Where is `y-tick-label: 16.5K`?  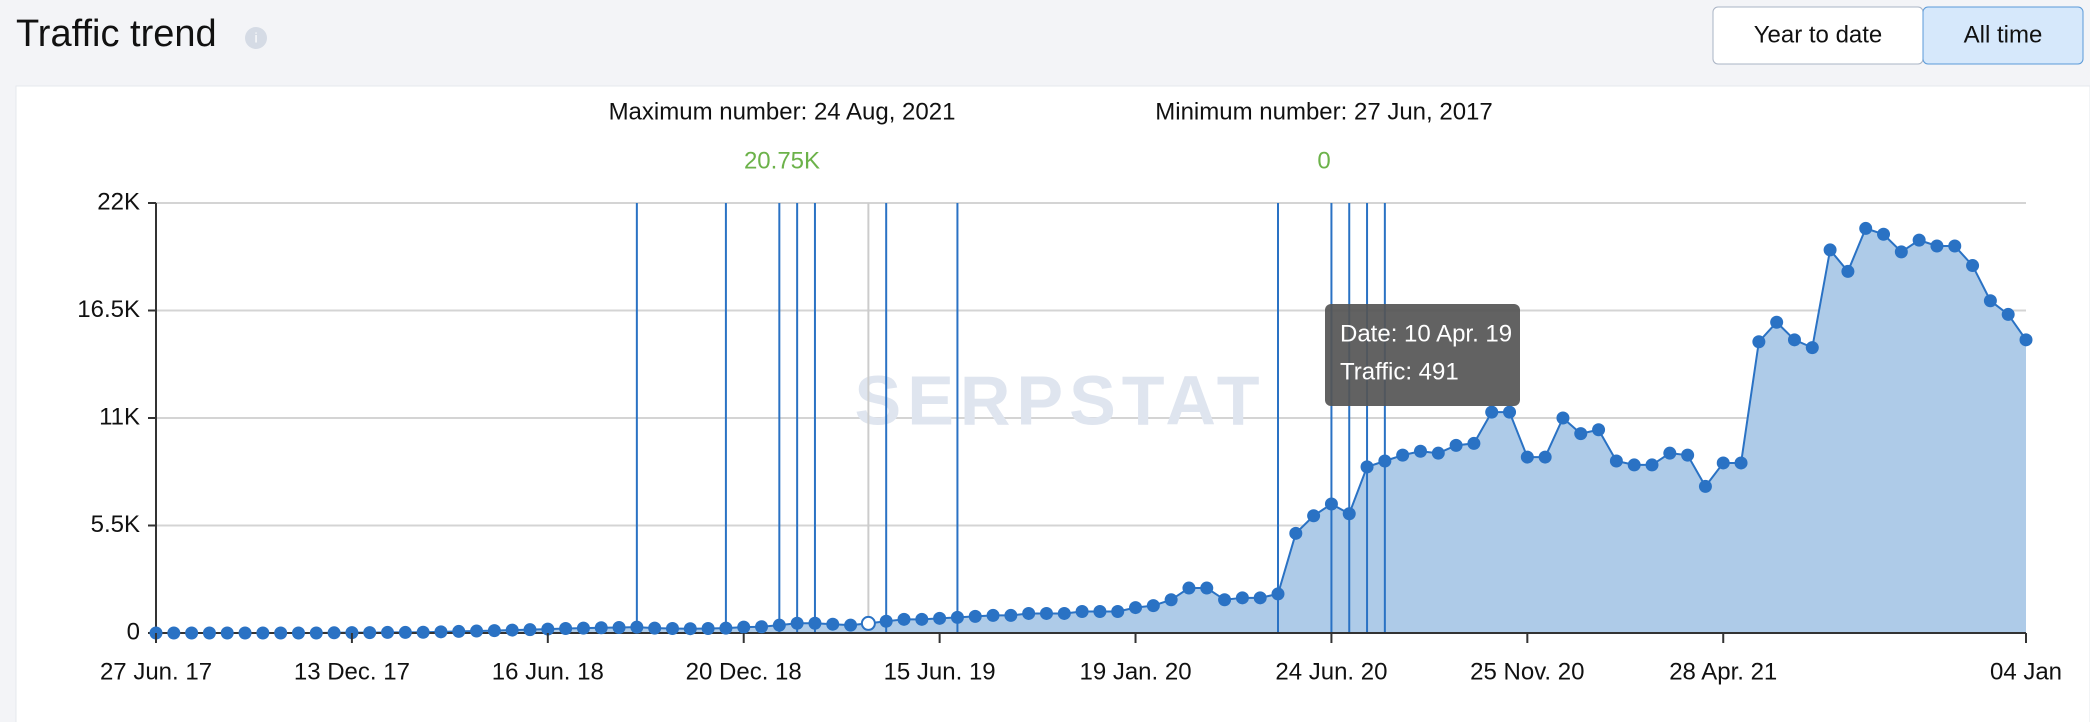 y-tick-label: 16.5K is located at coordinates (108, 309).